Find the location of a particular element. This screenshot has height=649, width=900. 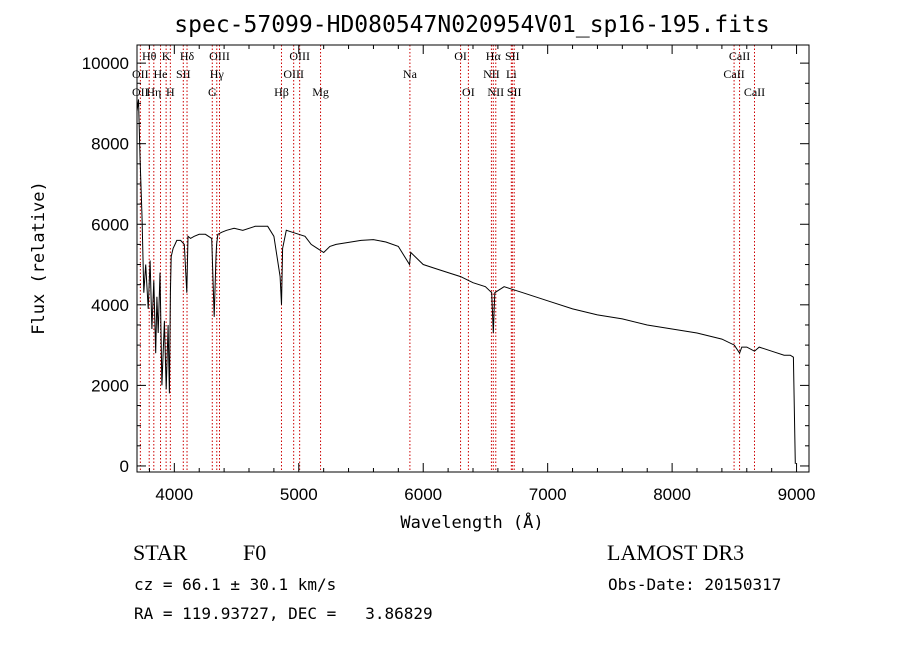

y-tick-label: 10000 is located at coordinates (105, 63).